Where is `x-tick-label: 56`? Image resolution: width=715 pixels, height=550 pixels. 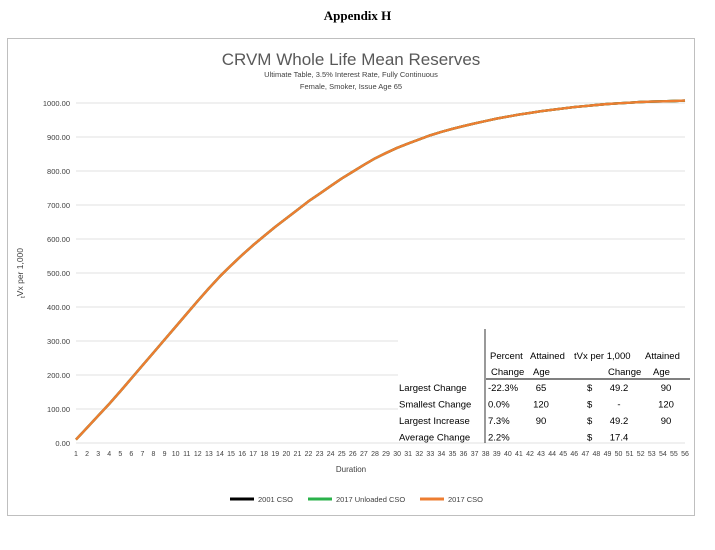 x-tick-label: 56 is located at coordinates (685, 454).